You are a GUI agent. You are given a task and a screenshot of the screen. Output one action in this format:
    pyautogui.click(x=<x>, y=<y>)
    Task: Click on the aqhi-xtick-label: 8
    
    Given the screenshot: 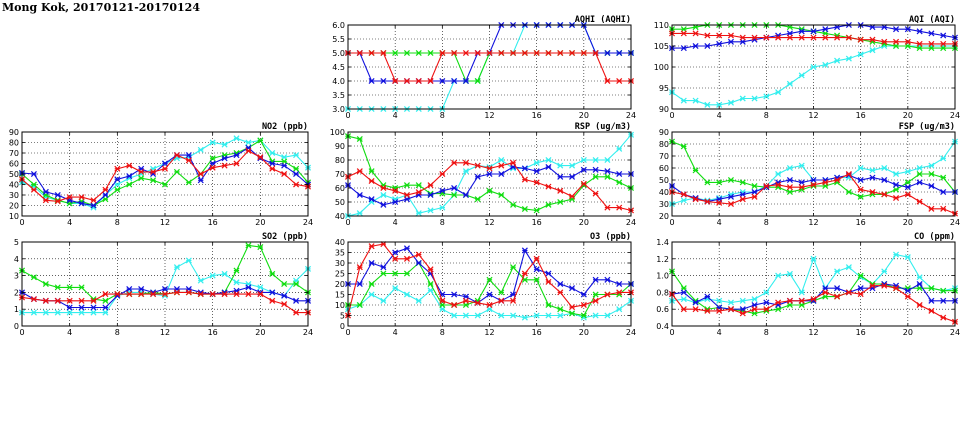 What is the action you would take?
    pyautogui.click(x=442, y=115)
    